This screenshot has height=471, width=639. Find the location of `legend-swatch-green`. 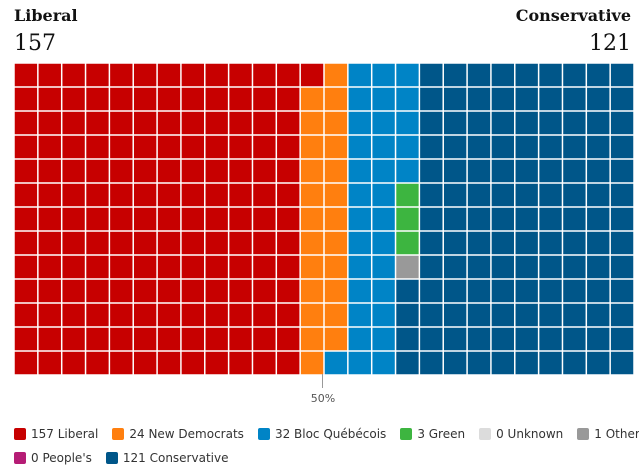

legend-swatch-green is located at coordinates (406, 434).